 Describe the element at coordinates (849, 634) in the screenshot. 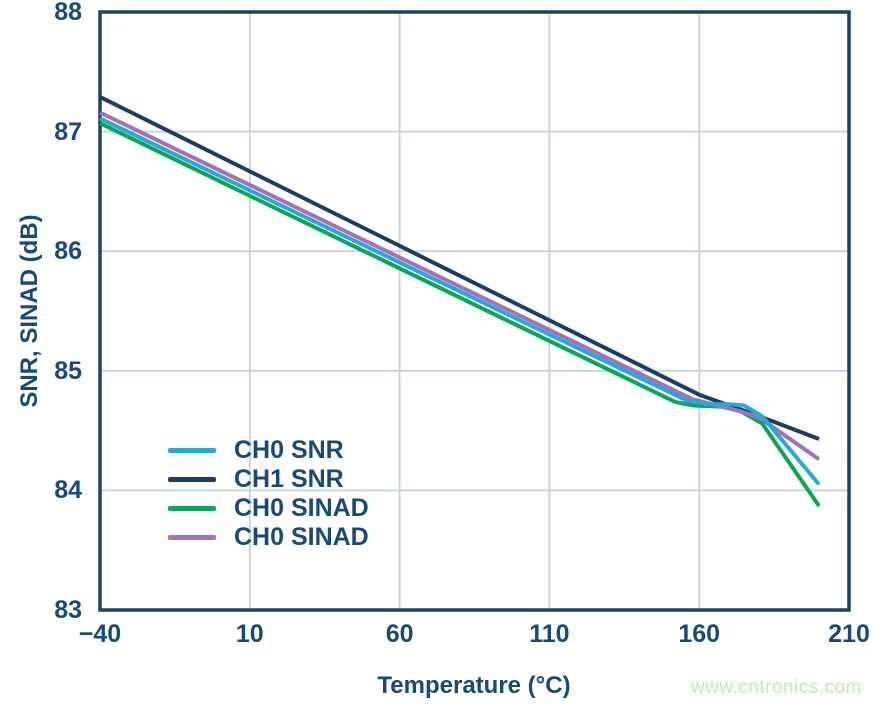

I see `x-tick-label: 210` at that location.